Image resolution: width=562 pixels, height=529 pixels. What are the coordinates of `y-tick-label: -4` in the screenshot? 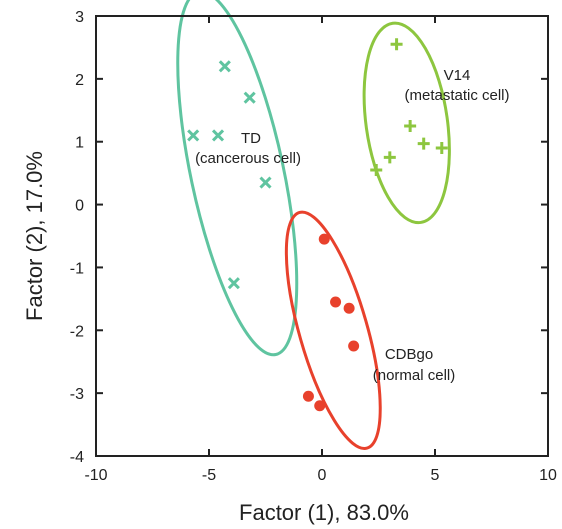 It's located at (77, 457).